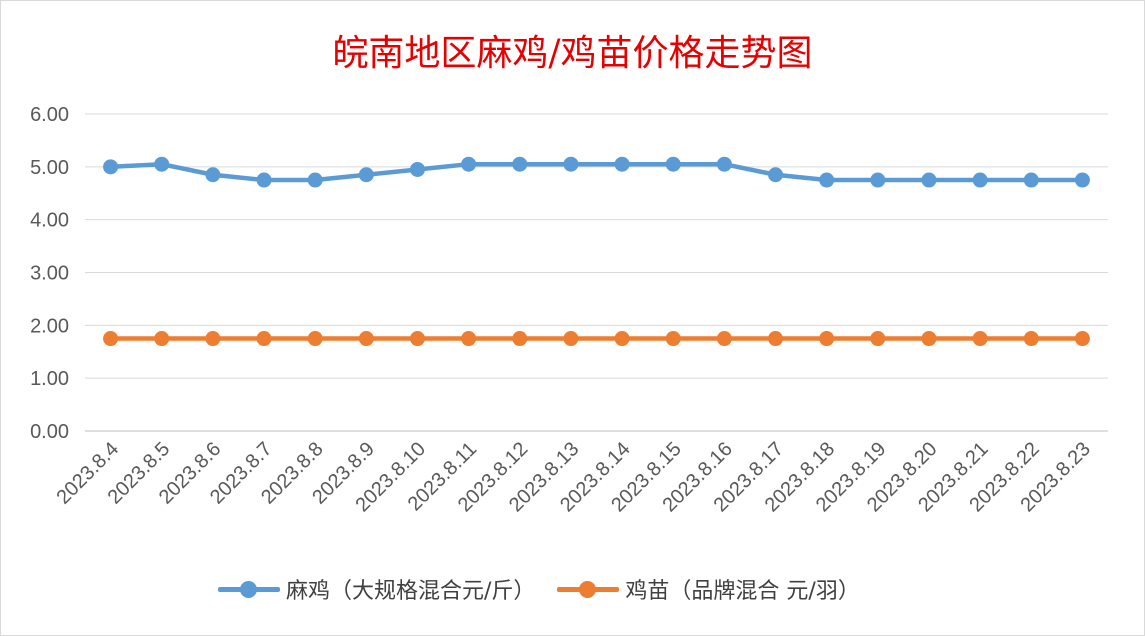 This screenshot has width=1145, height=636. I want to click on y-tick-label: 1.00, so click(49, 379).